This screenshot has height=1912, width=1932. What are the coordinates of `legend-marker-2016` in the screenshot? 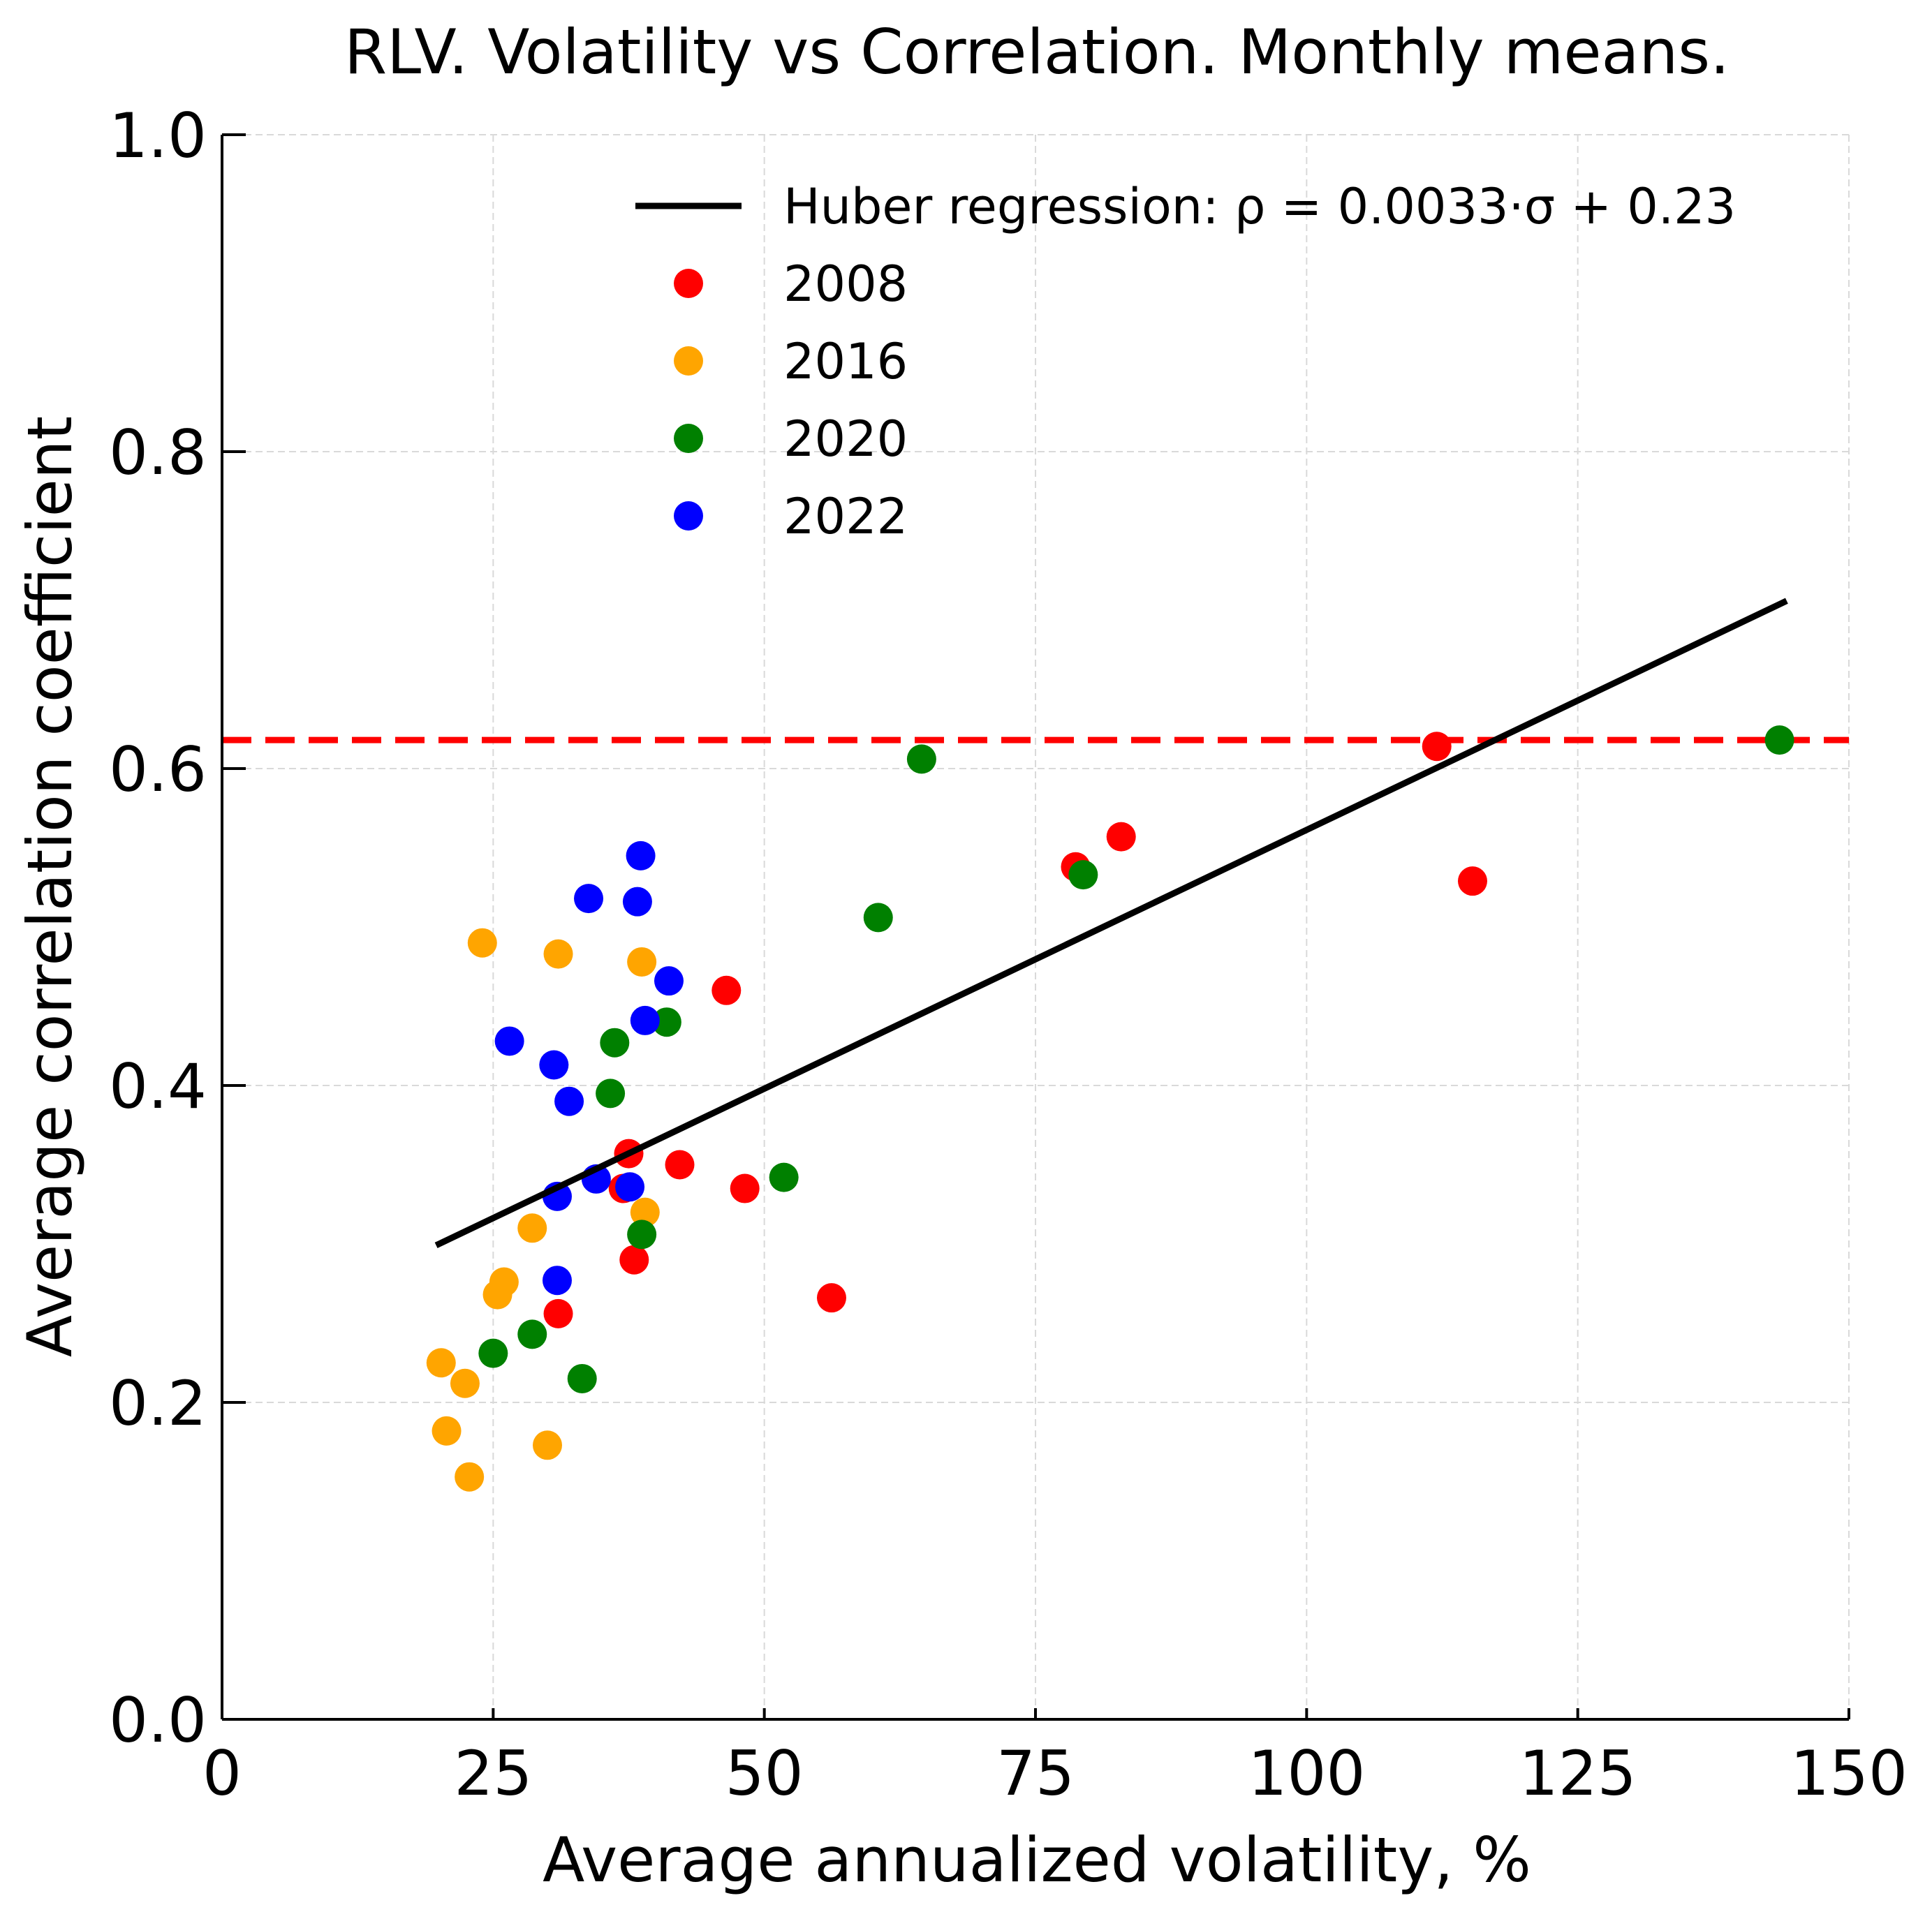 It's located at (689, 361).